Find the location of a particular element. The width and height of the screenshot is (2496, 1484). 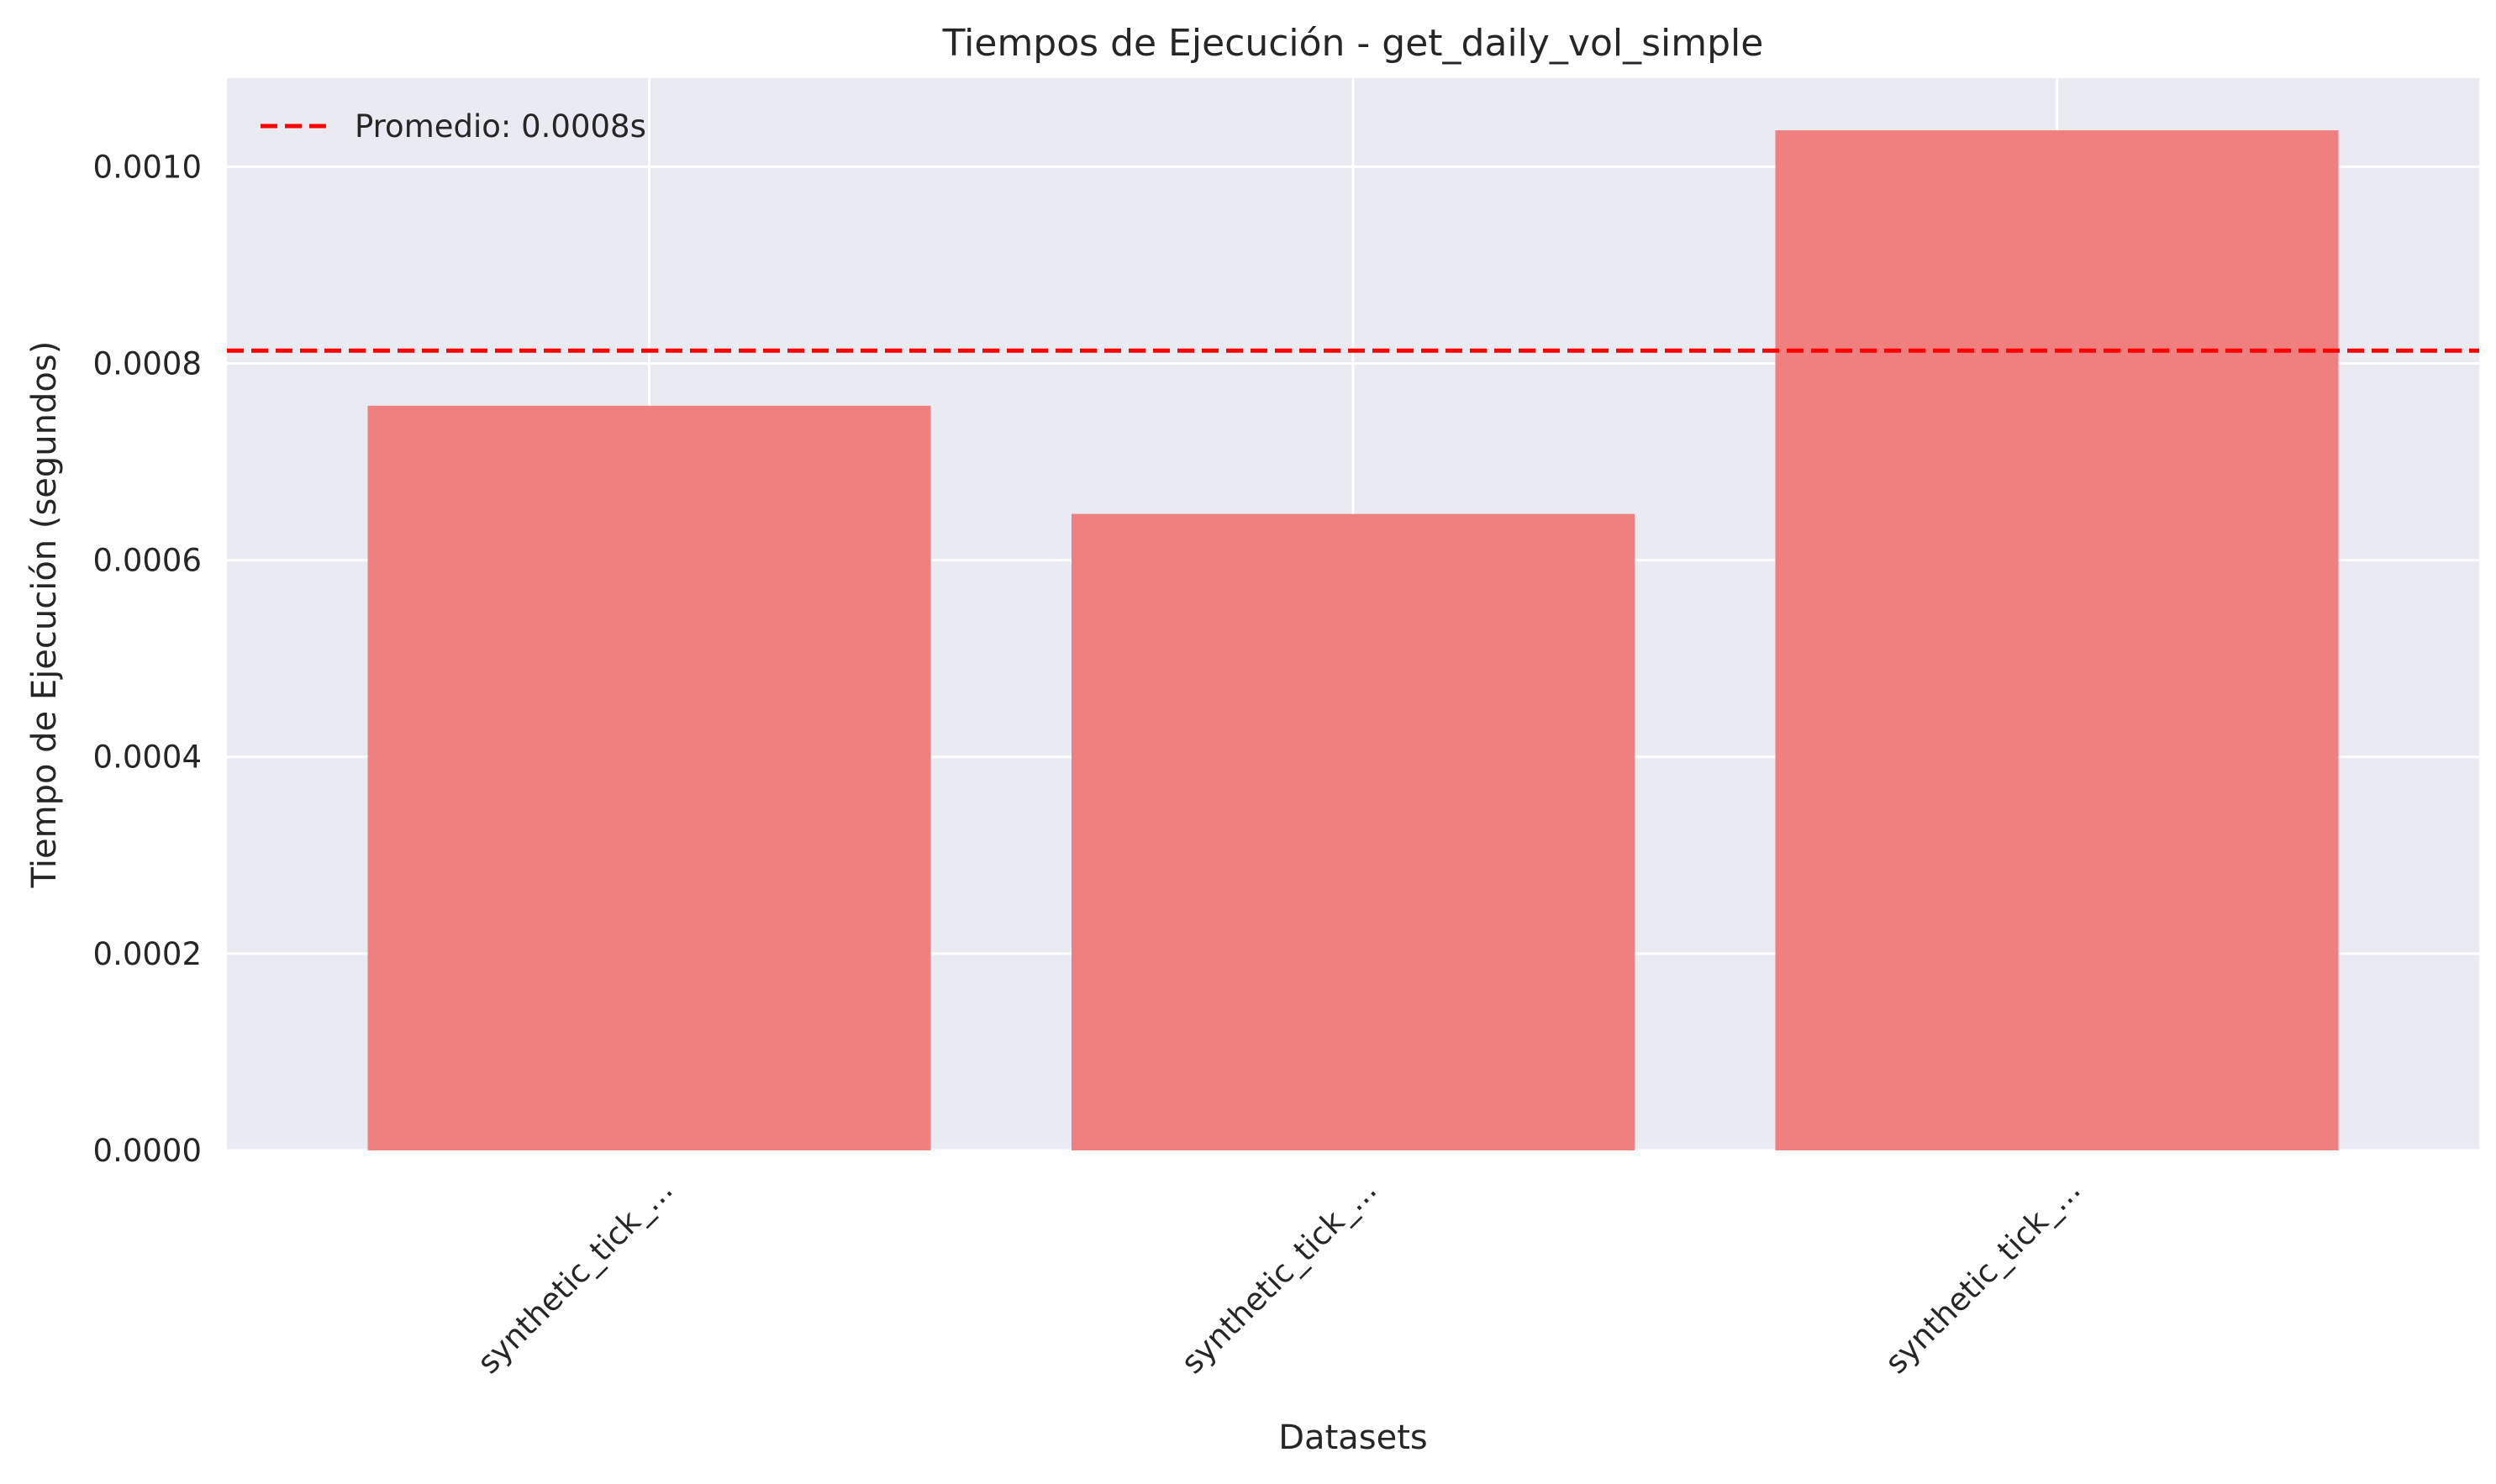

y-tick-label: 0.0000 is located at coordinates (147, 1151).